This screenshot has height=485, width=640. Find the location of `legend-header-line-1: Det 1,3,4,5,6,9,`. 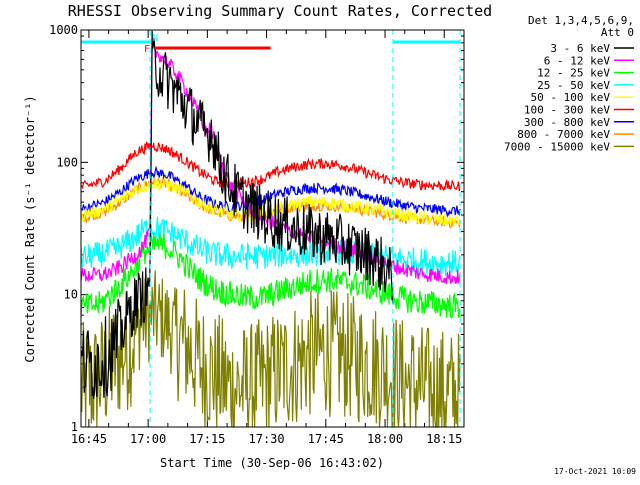

legend-header-line-1: Det 1,3,4,5,6,9, is located at coordinates (581, 20).